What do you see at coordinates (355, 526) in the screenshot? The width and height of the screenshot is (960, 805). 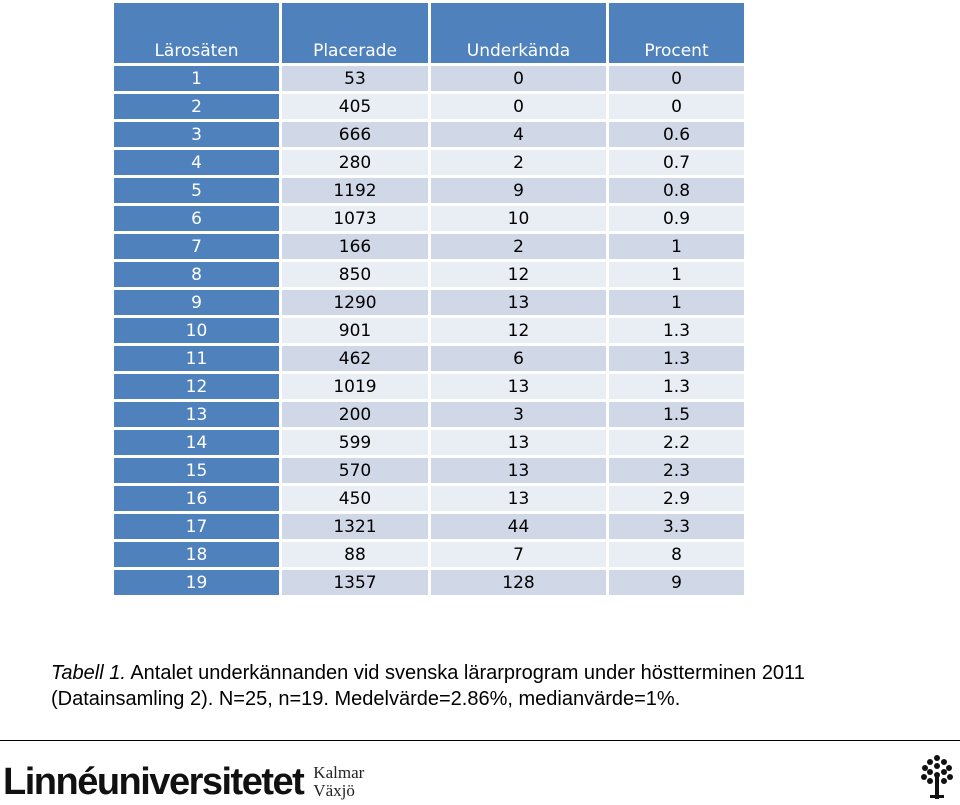 I see `table-cell: 1321` at bounding box center [355, 526].